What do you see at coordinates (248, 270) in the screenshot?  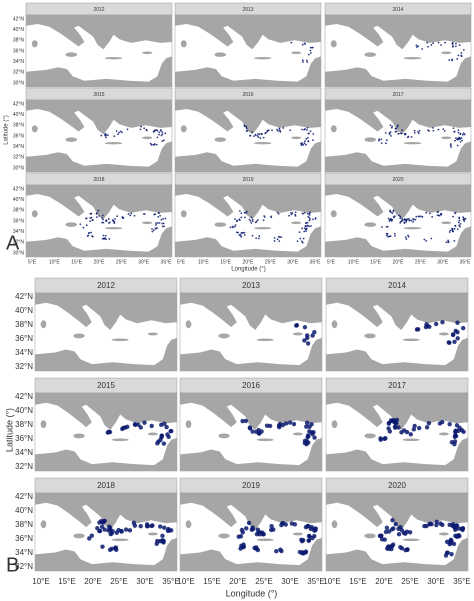 I see `x-axis-title: Longitude (°)` at bounding box center [248, 270].